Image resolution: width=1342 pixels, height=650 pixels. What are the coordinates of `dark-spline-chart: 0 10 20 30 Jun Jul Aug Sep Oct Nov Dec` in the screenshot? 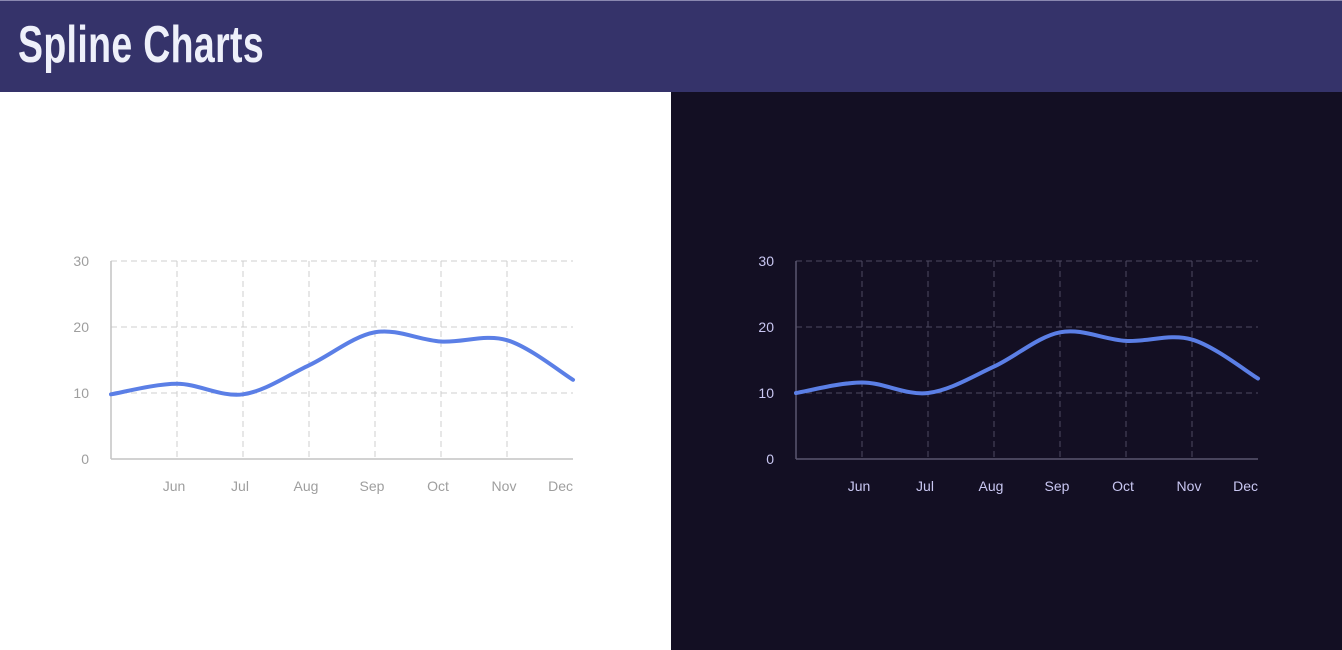 It's located at (1009, 373).